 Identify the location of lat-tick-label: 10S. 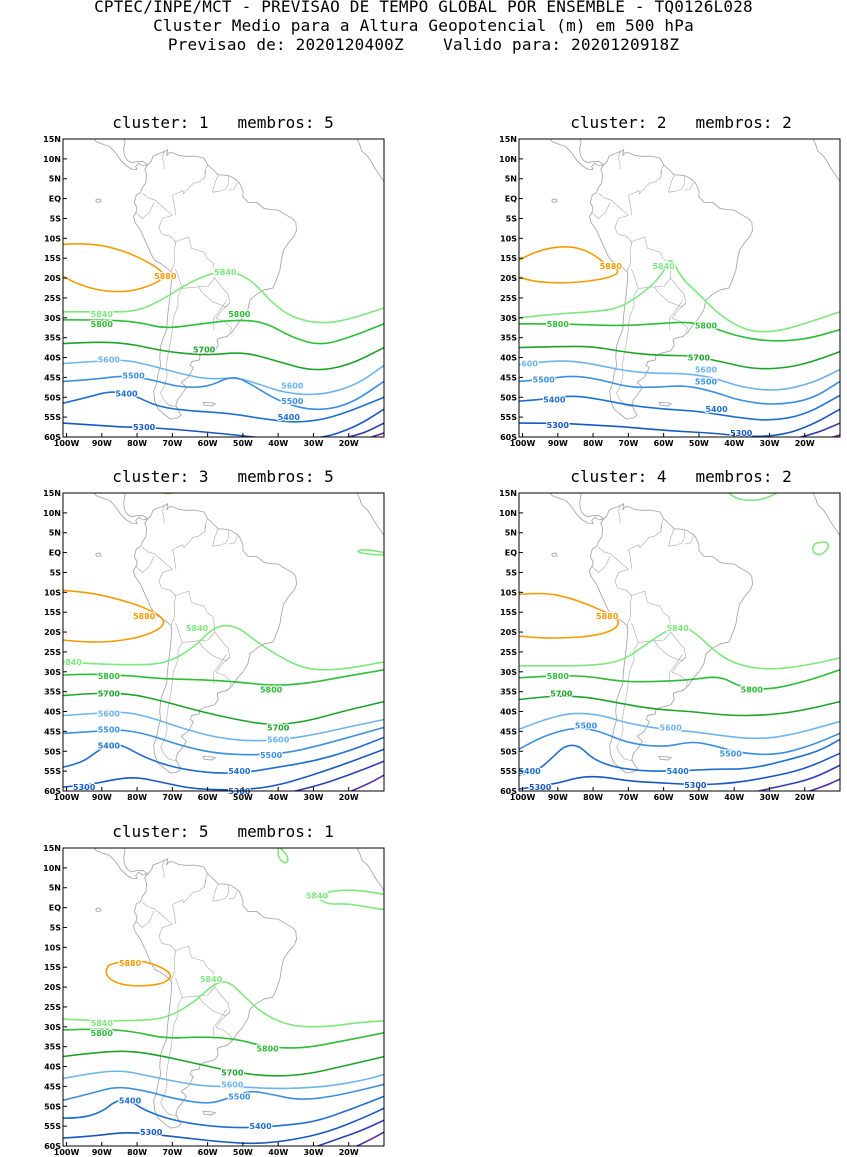
(52, 238).